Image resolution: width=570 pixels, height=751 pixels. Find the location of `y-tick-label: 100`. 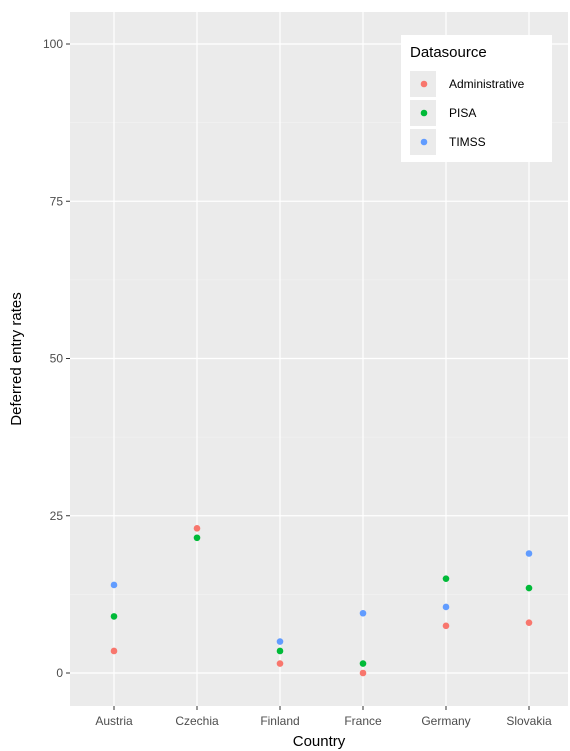

y-tick-label: 100 is located at coordinates (53, 44).